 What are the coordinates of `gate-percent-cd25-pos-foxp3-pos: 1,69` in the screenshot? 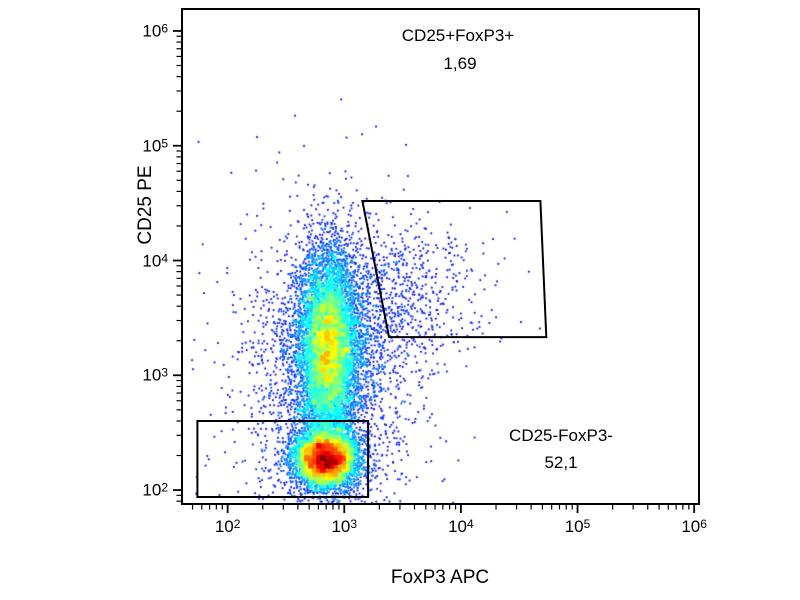 It's located at (460, 63).